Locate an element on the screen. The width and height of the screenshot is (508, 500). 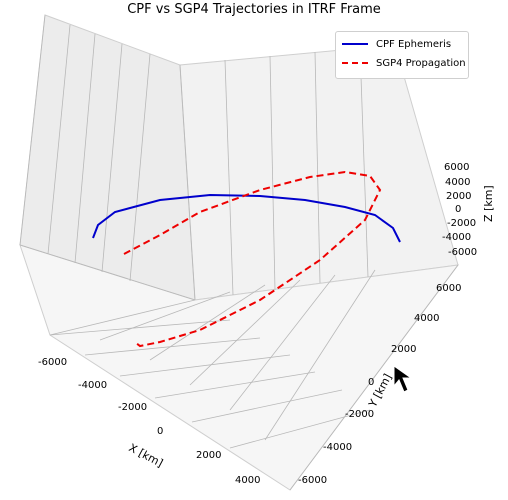
z-tick-label: 4000 is located at coordinates (457, 182).